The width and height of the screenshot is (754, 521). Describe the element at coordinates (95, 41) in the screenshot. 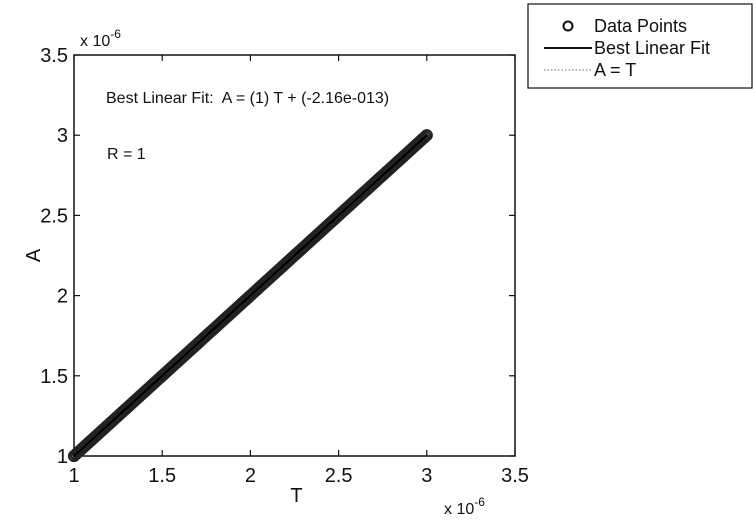

I see `y-axis-multiplier-base: x 10` at that location.